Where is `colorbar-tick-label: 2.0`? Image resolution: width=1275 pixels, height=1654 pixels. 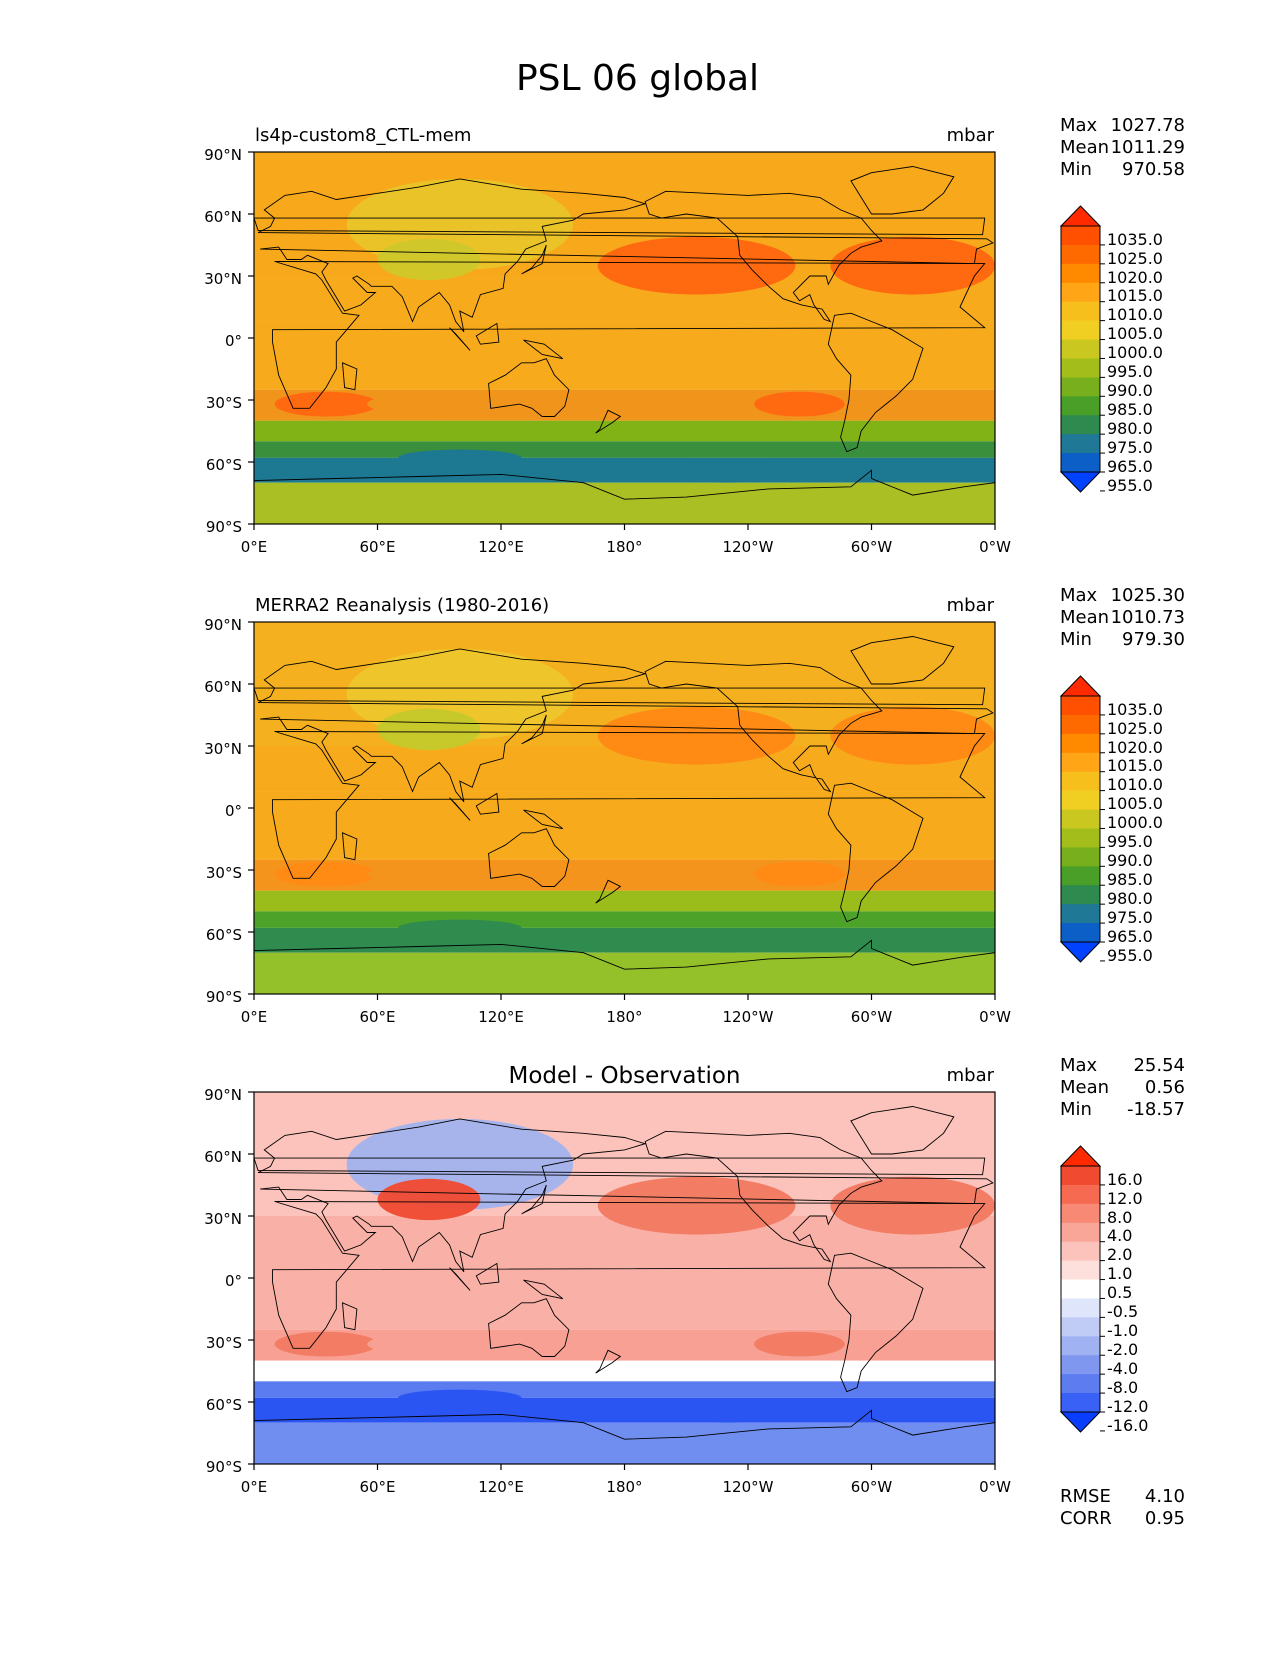 colorbar-tick-label: 2.0 is located at coordinates (1120, 1255).